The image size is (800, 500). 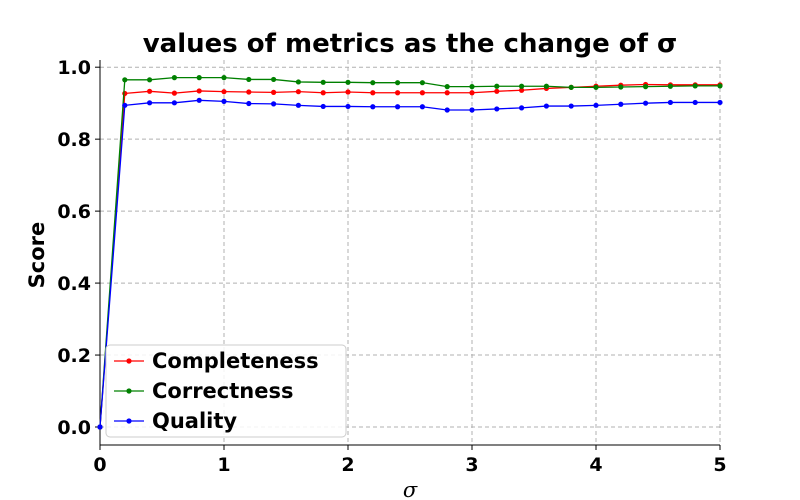 What do you see at coordinates (235, 361) in the screenshot?
I see `legend-label-completeness: Completeness` at bounding box center [235, 361].